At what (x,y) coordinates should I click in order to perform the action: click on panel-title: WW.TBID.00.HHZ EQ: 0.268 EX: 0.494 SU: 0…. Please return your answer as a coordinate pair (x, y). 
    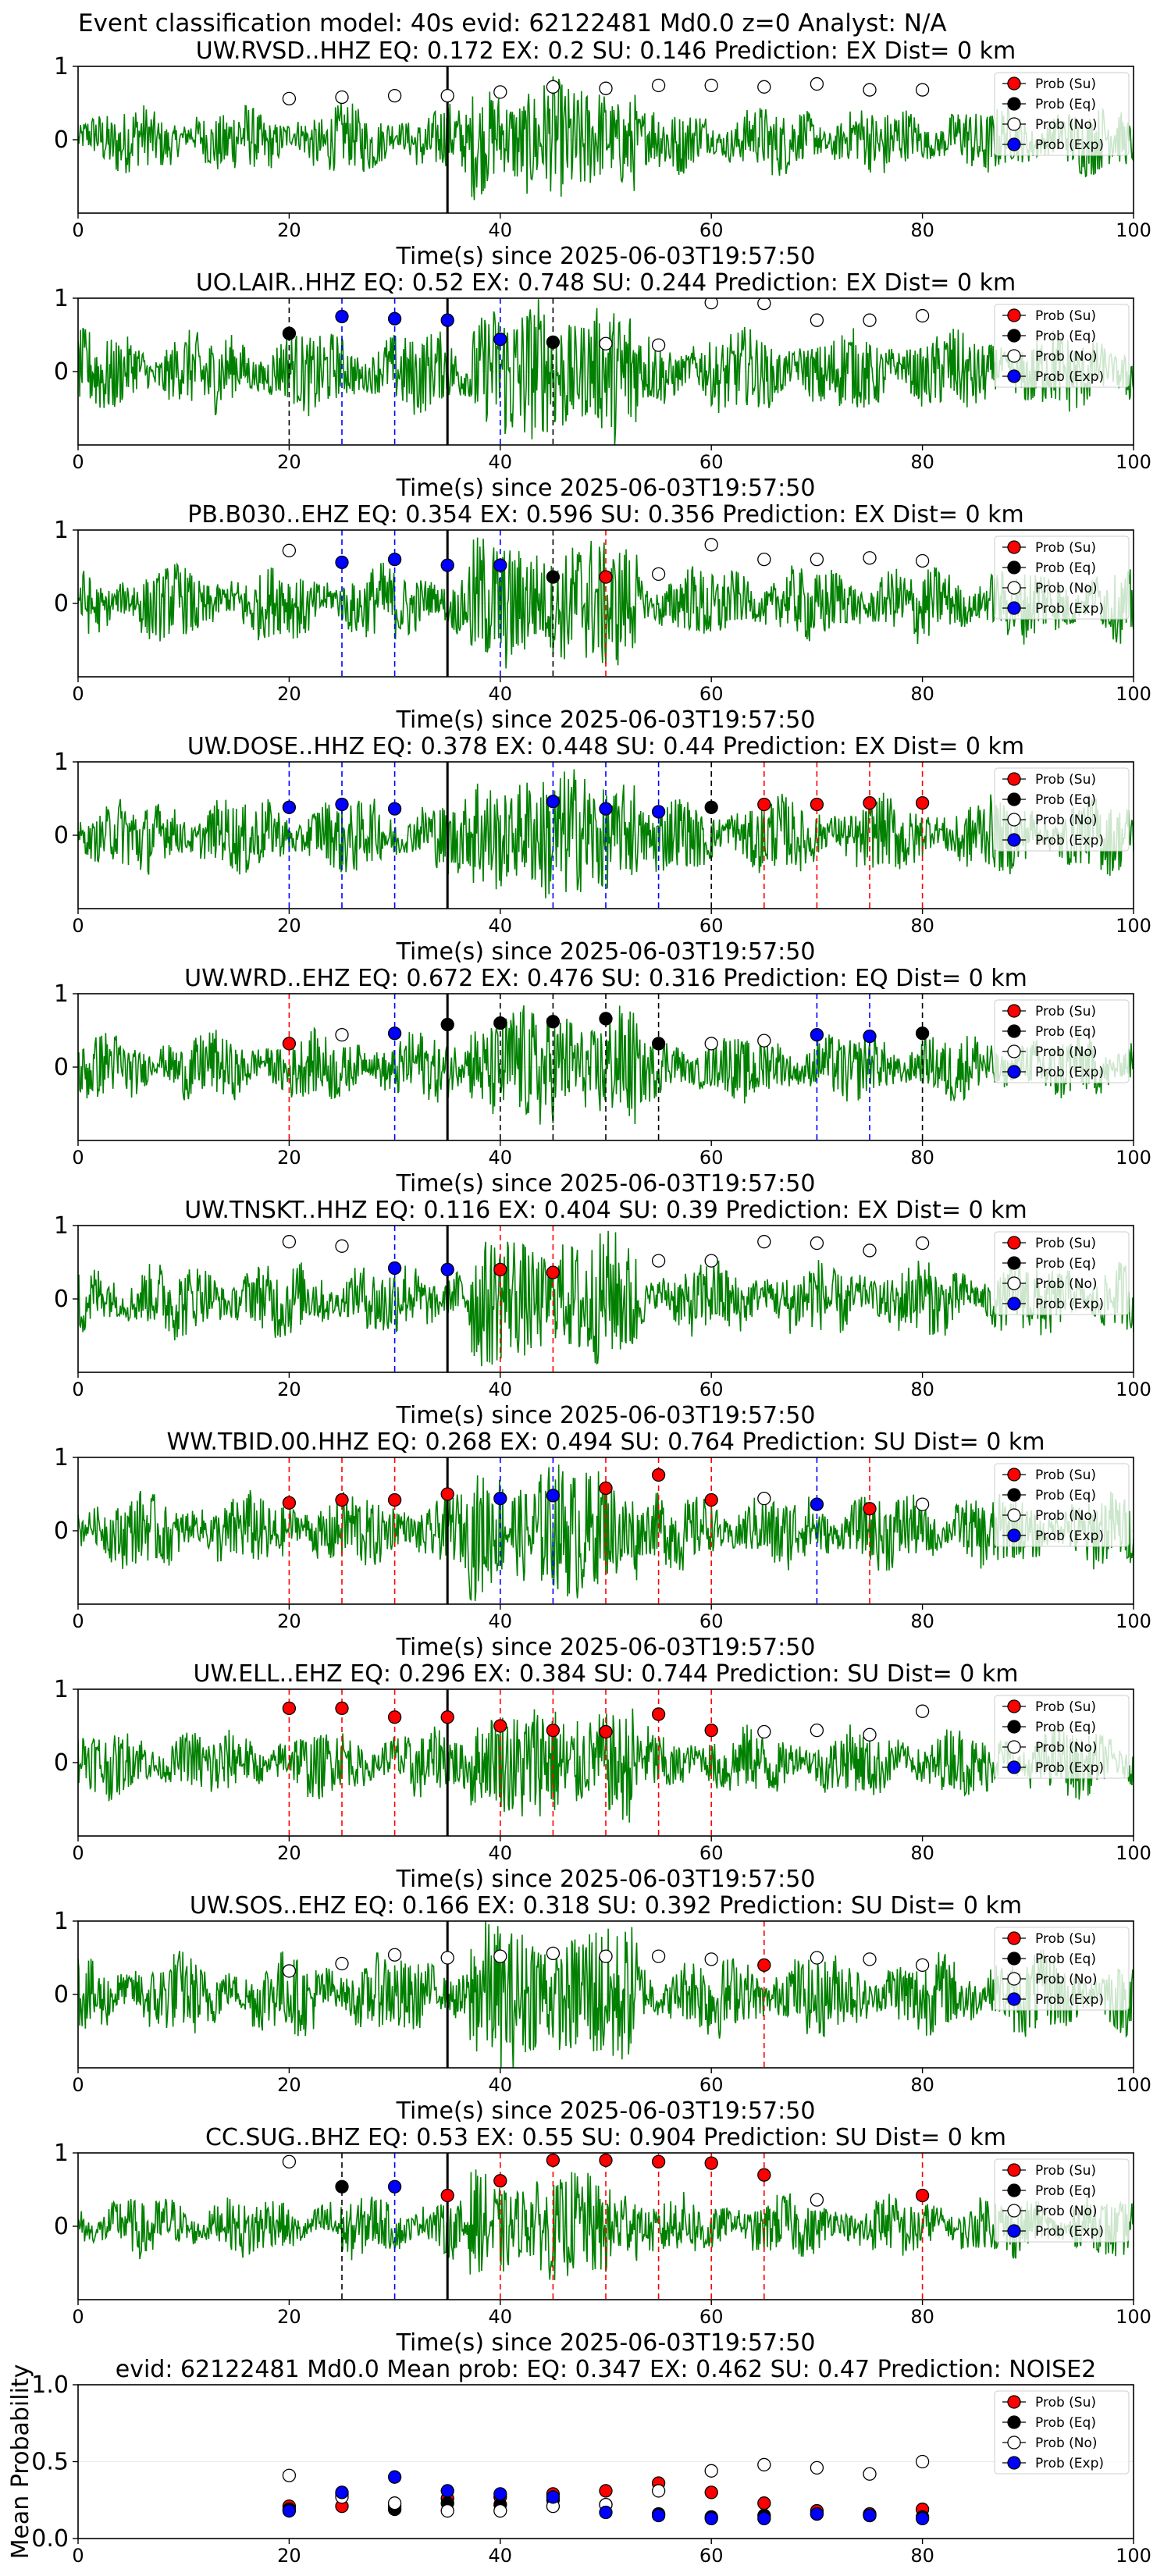
    Looking at the image, I should click on (606, 1442).